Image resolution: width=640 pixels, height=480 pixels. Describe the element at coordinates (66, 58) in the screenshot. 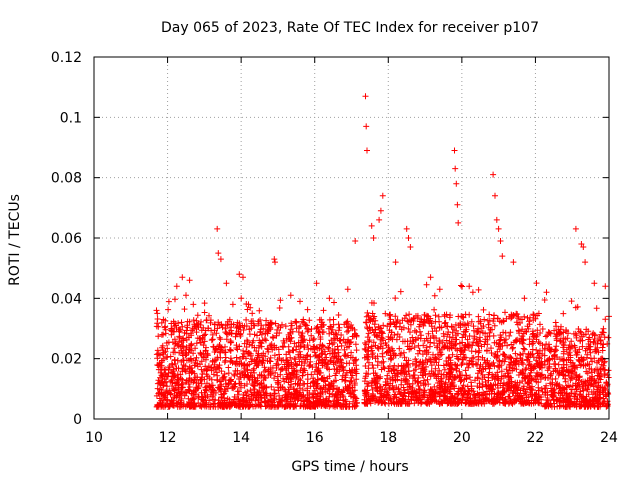

I see `y-tick-label: 0.12` at that location.